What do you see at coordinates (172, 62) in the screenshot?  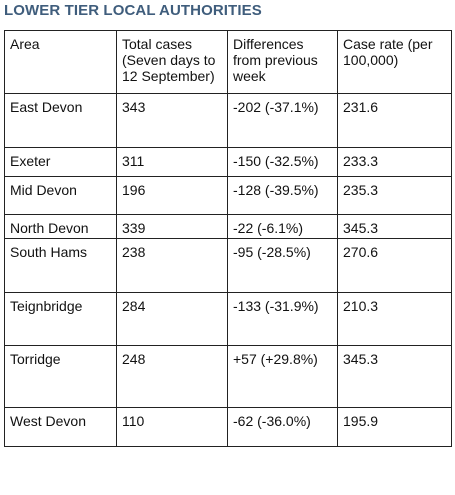 I see `header-total-cases: Total cases (Seven days to 12 September)` at bounding box center [172, 62].